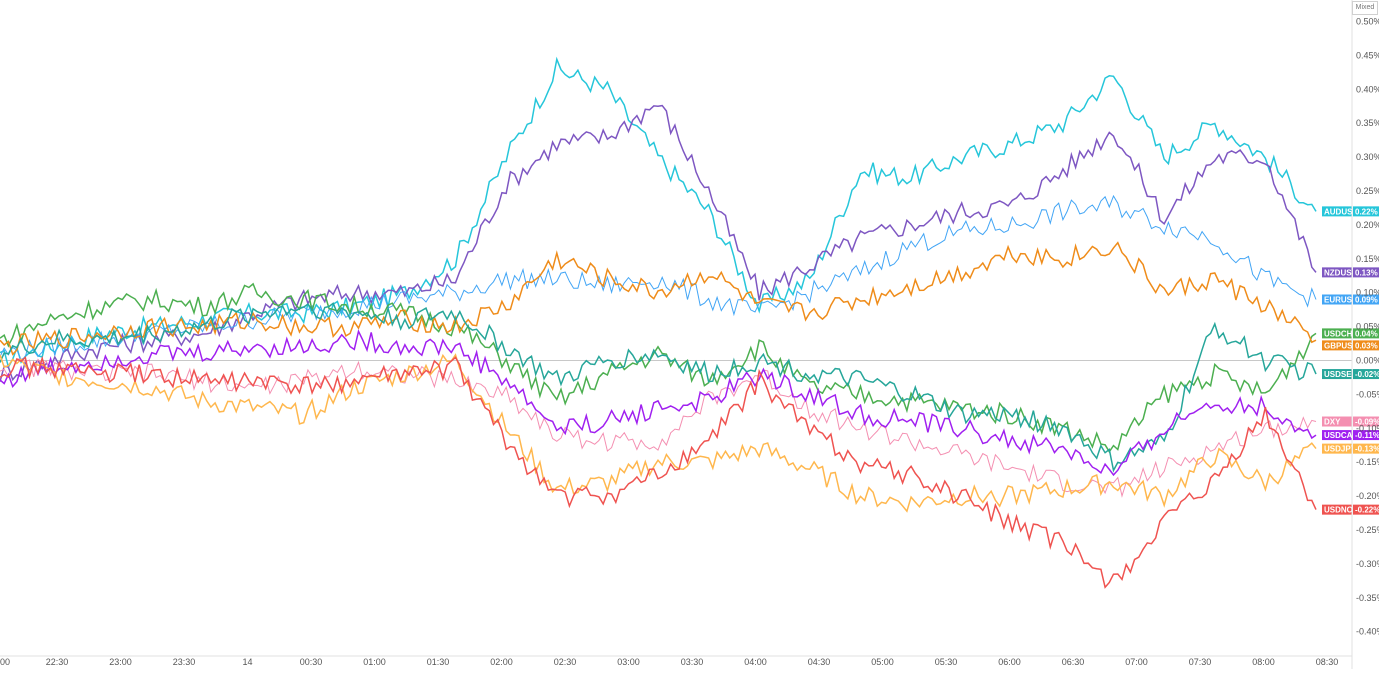  What do you see at coordinates (1367, 225) in the screenshot?
I see `y-tick-label: 0.20%` at bounding box center [1367, 225].